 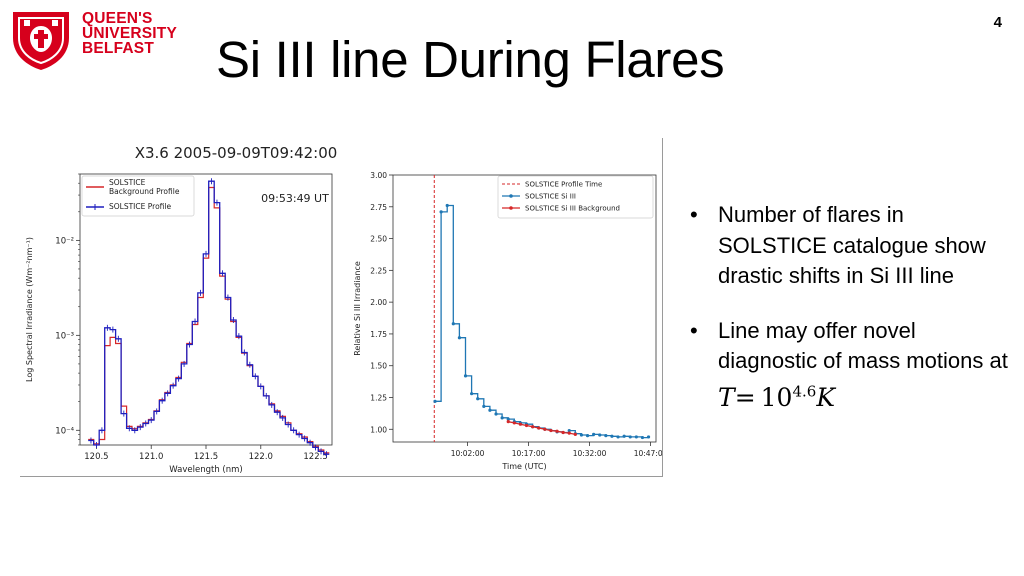 I want to click on timeseries-ytick-label: 3.00, so click(x=378, y=175).